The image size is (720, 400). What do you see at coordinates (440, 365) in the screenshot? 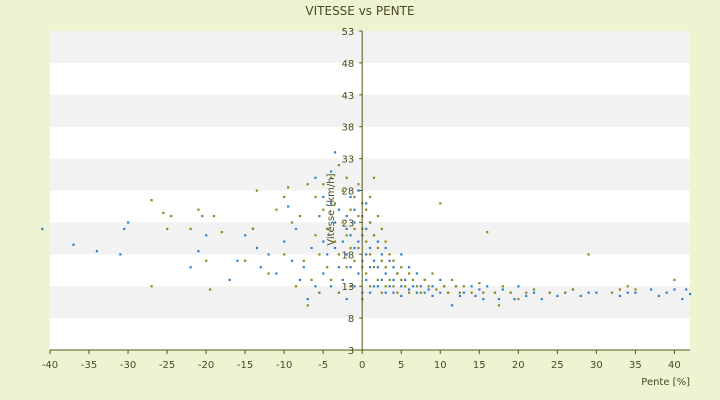
I see `x-tick-label: 10` at bounding box center [440, 365].